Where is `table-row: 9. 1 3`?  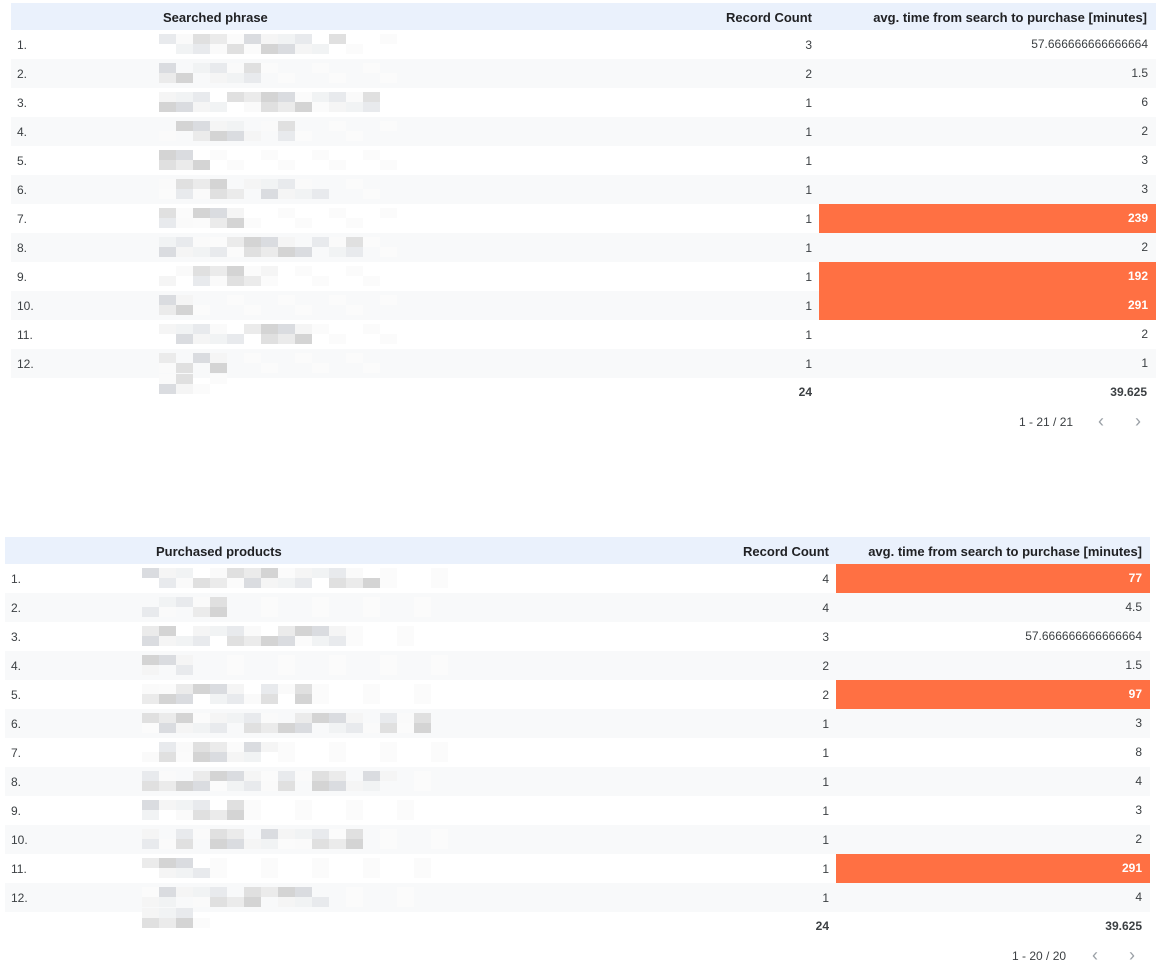
table-row: 9. 1 3 is located at coordinates (577, 810).